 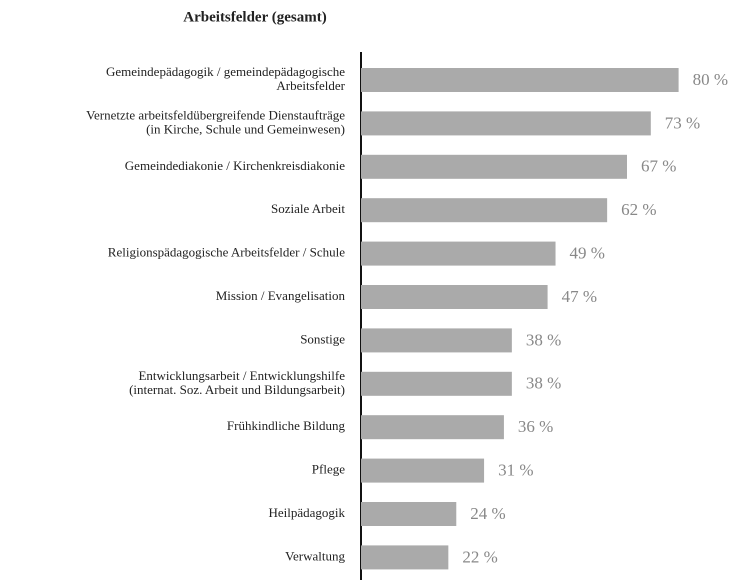 I want to click on category-label: Frühkindliche Bildung, so click(x=286, y=425).